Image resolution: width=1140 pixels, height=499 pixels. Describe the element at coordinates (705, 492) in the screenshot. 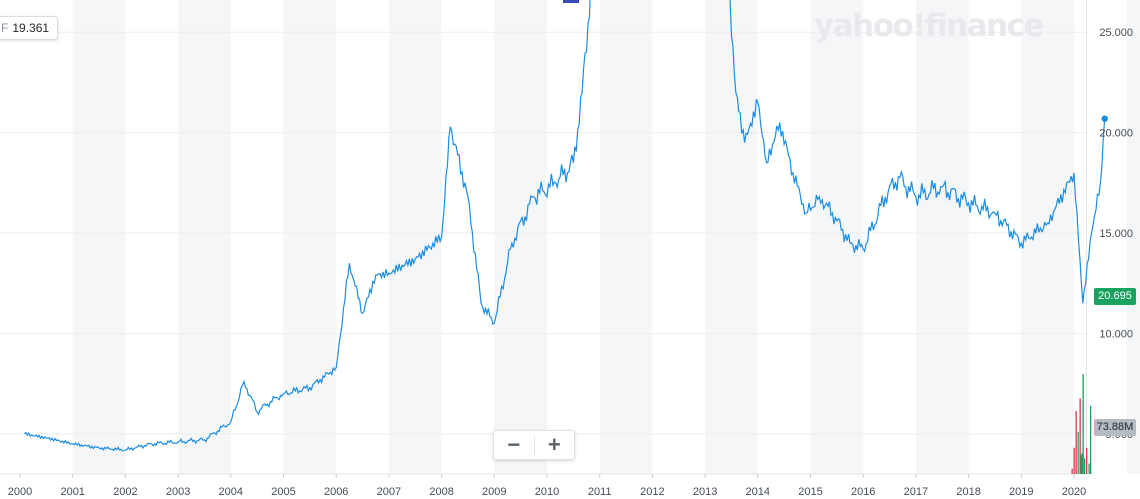

I see `x-tick-label: 2013` at that location.